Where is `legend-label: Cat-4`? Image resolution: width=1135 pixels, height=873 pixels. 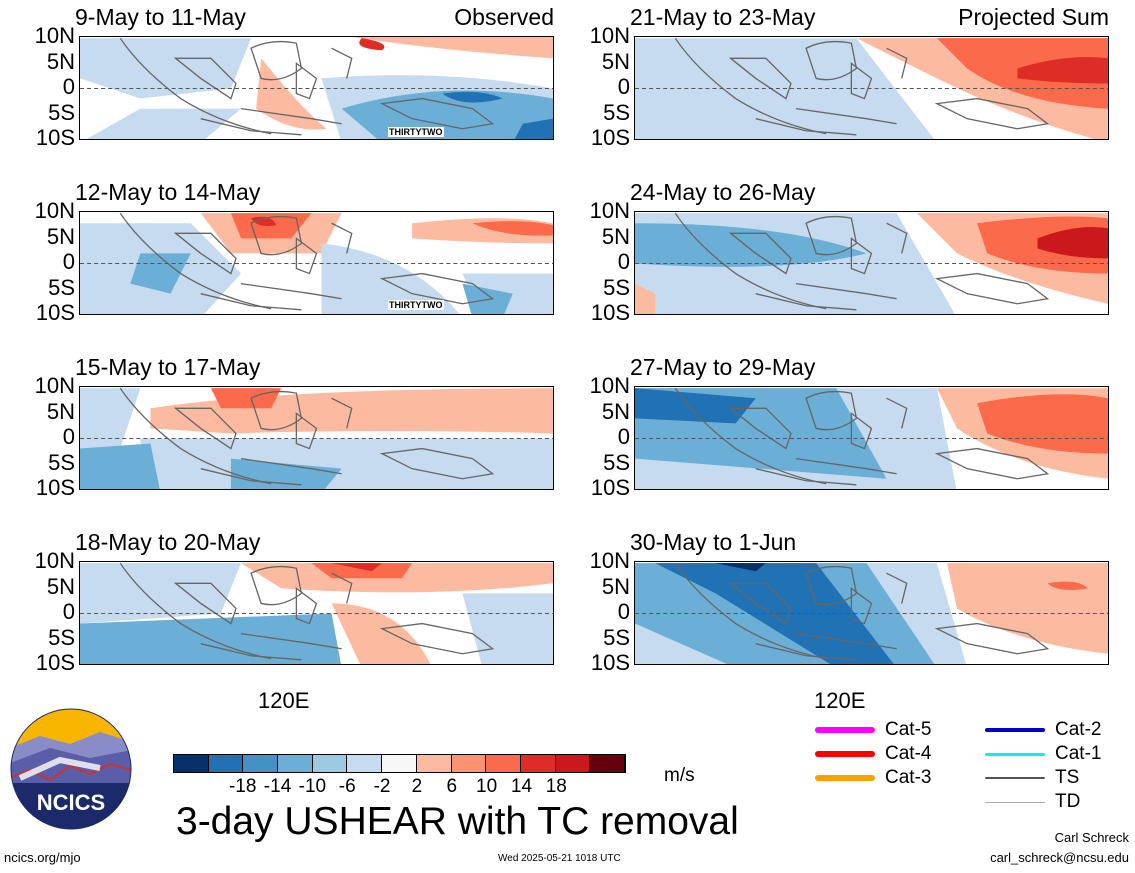 legend-label: Cat-4 is located at coordinates (908, 753).